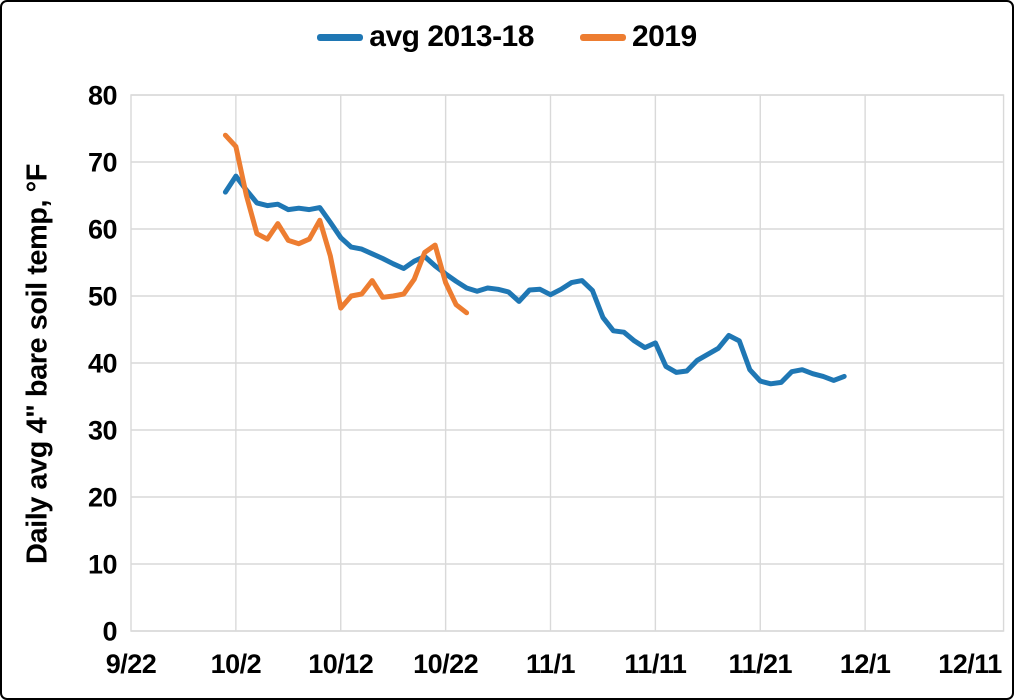  Describe the element at coordinates (109, 632) in the screenshot. I see `y-tick-label: 0` at that location.